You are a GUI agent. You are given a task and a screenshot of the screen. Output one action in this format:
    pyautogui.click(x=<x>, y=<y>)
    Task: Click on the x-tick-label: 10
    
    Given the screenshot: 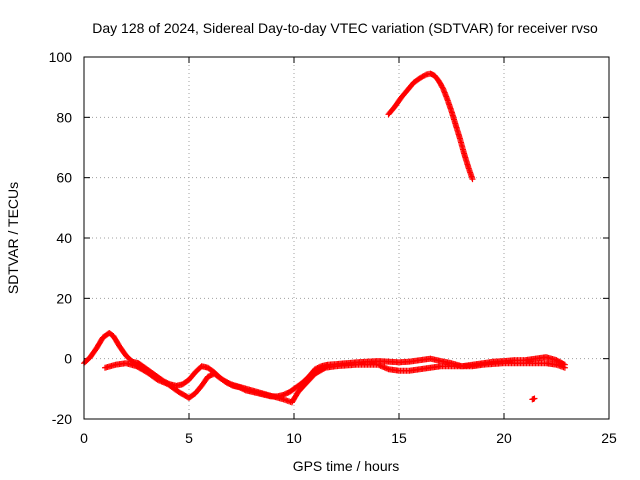 What is the action you would take?
    pyautogui.click(x=294, y=438)
    